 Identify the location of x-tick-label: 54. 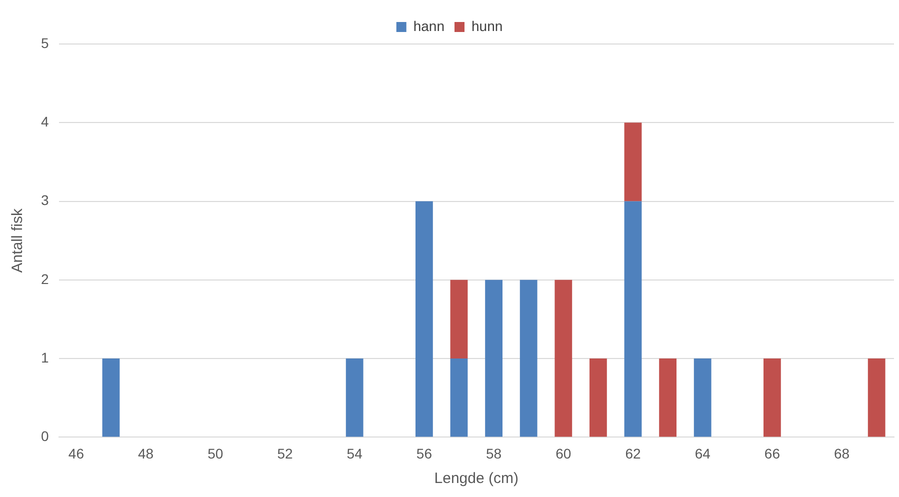
(354, 453).